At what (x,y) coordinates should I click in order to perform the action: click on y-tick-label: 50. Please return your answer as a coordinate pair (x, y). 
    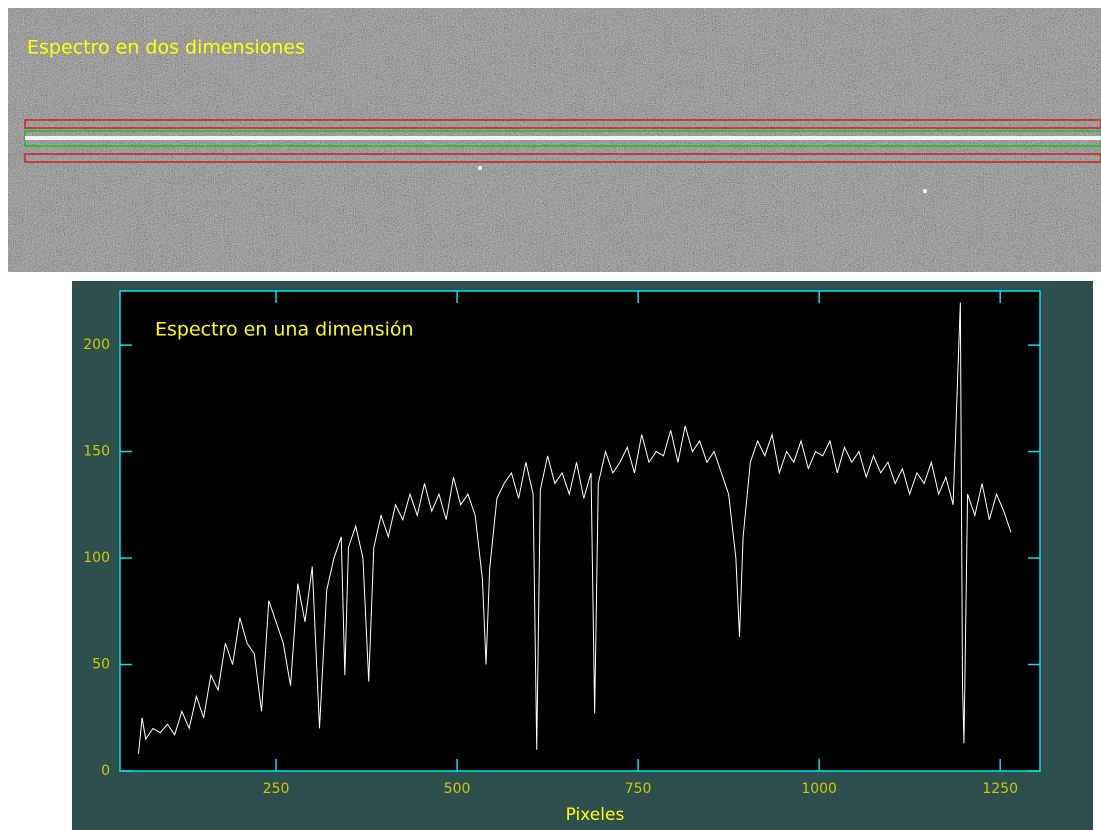
    Looking at the image, I should click on (101, 665).